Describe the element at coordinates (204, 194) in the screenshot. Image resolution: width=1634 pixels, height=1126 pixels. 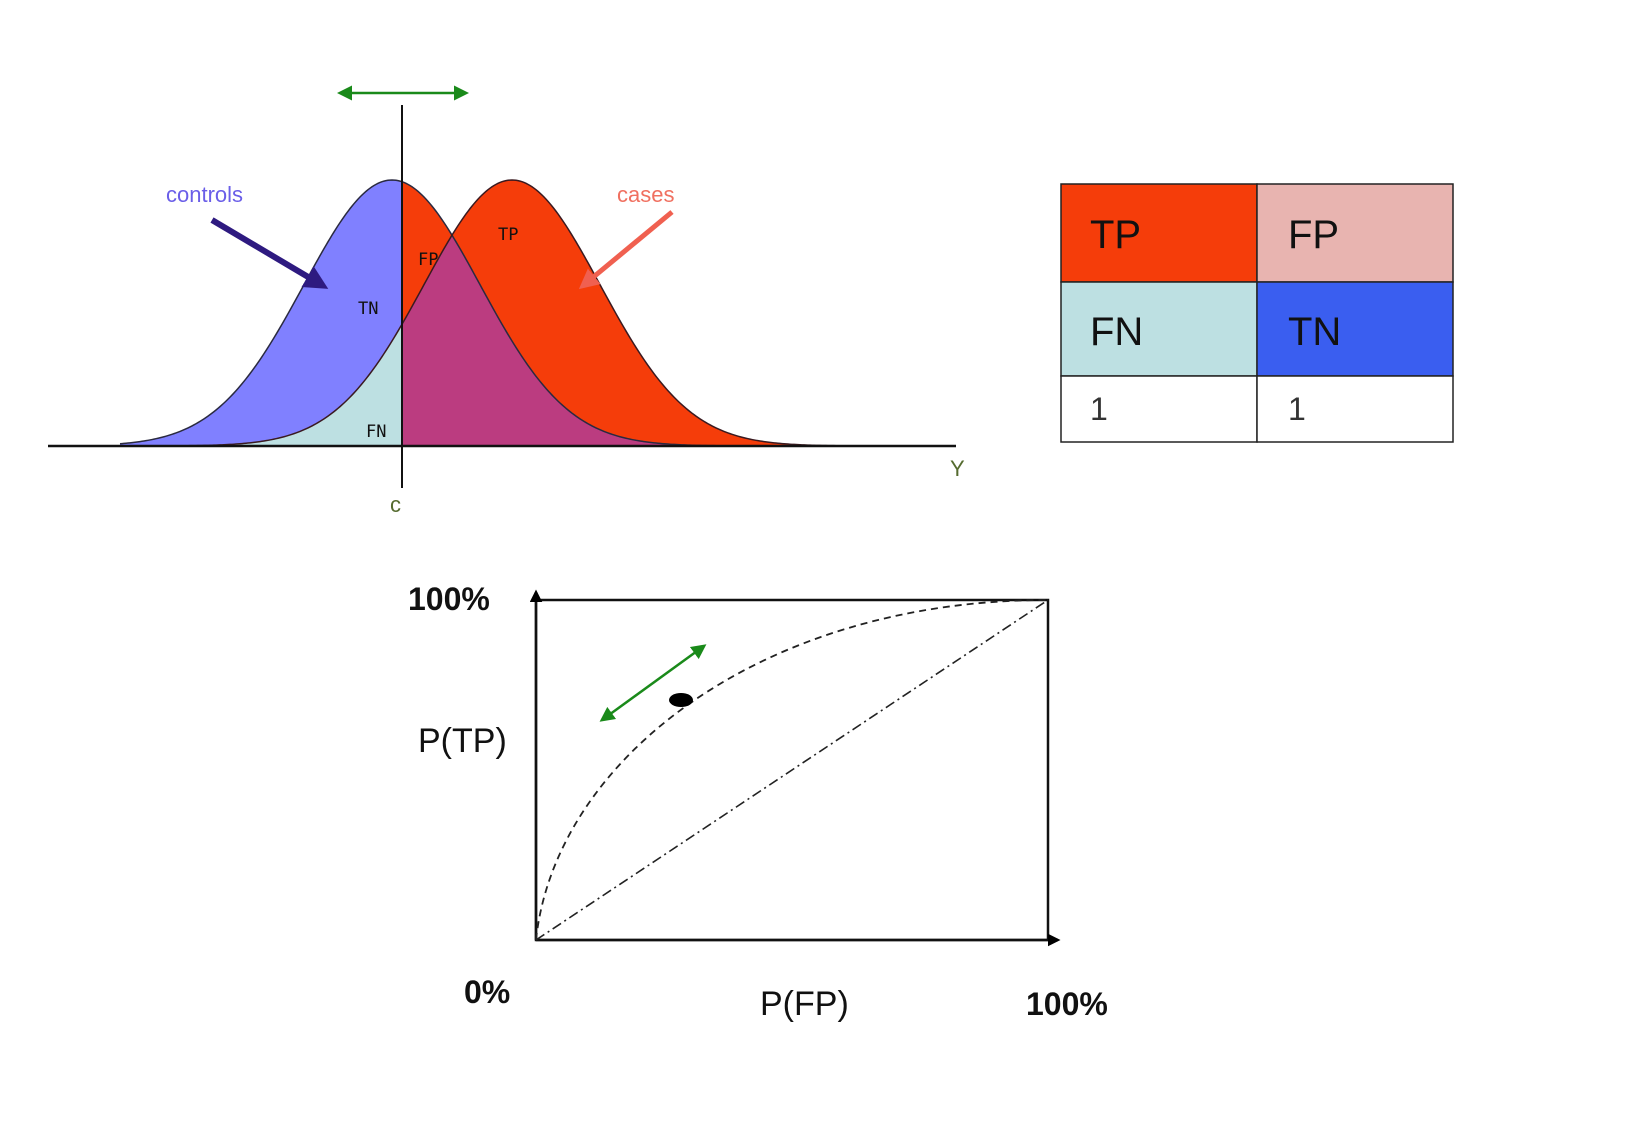
I see `controls-label: controls` at that location.